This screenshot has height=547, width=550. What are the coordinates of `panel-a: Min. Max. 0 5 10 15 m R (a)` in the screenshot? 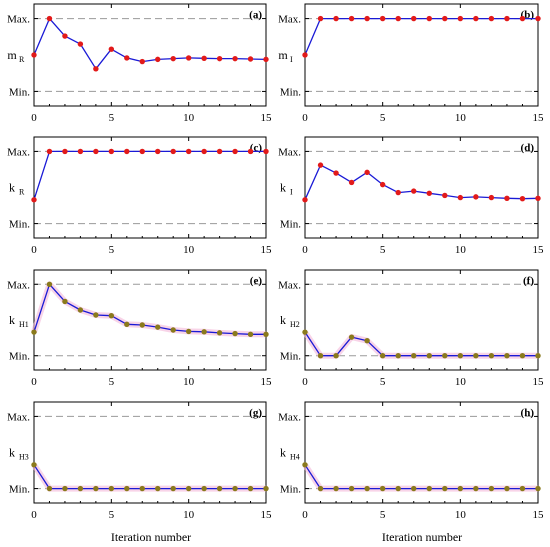 It's located at (139, 63).